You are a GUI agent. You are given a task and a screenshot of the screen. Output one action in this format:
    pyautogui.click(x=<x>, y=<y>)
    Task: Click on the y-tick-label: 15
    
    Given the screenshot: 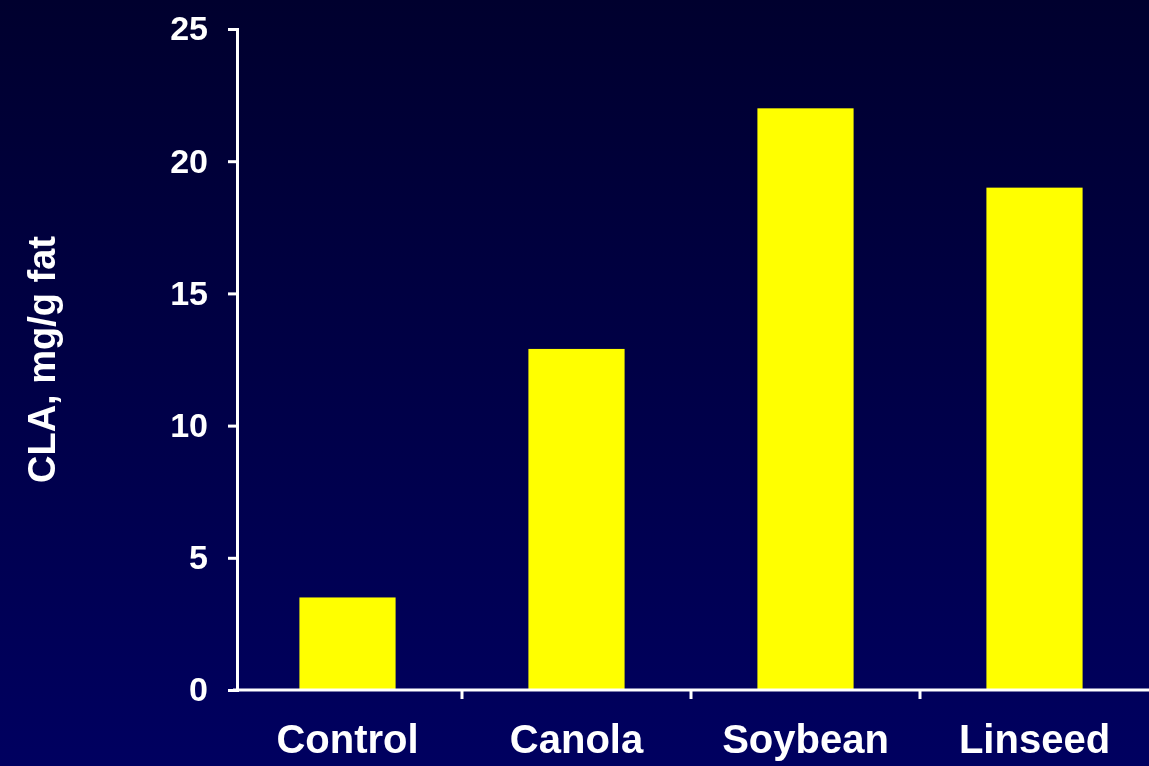 What is the action you would take?
    pyautogui.click(x=189, y=292)
    